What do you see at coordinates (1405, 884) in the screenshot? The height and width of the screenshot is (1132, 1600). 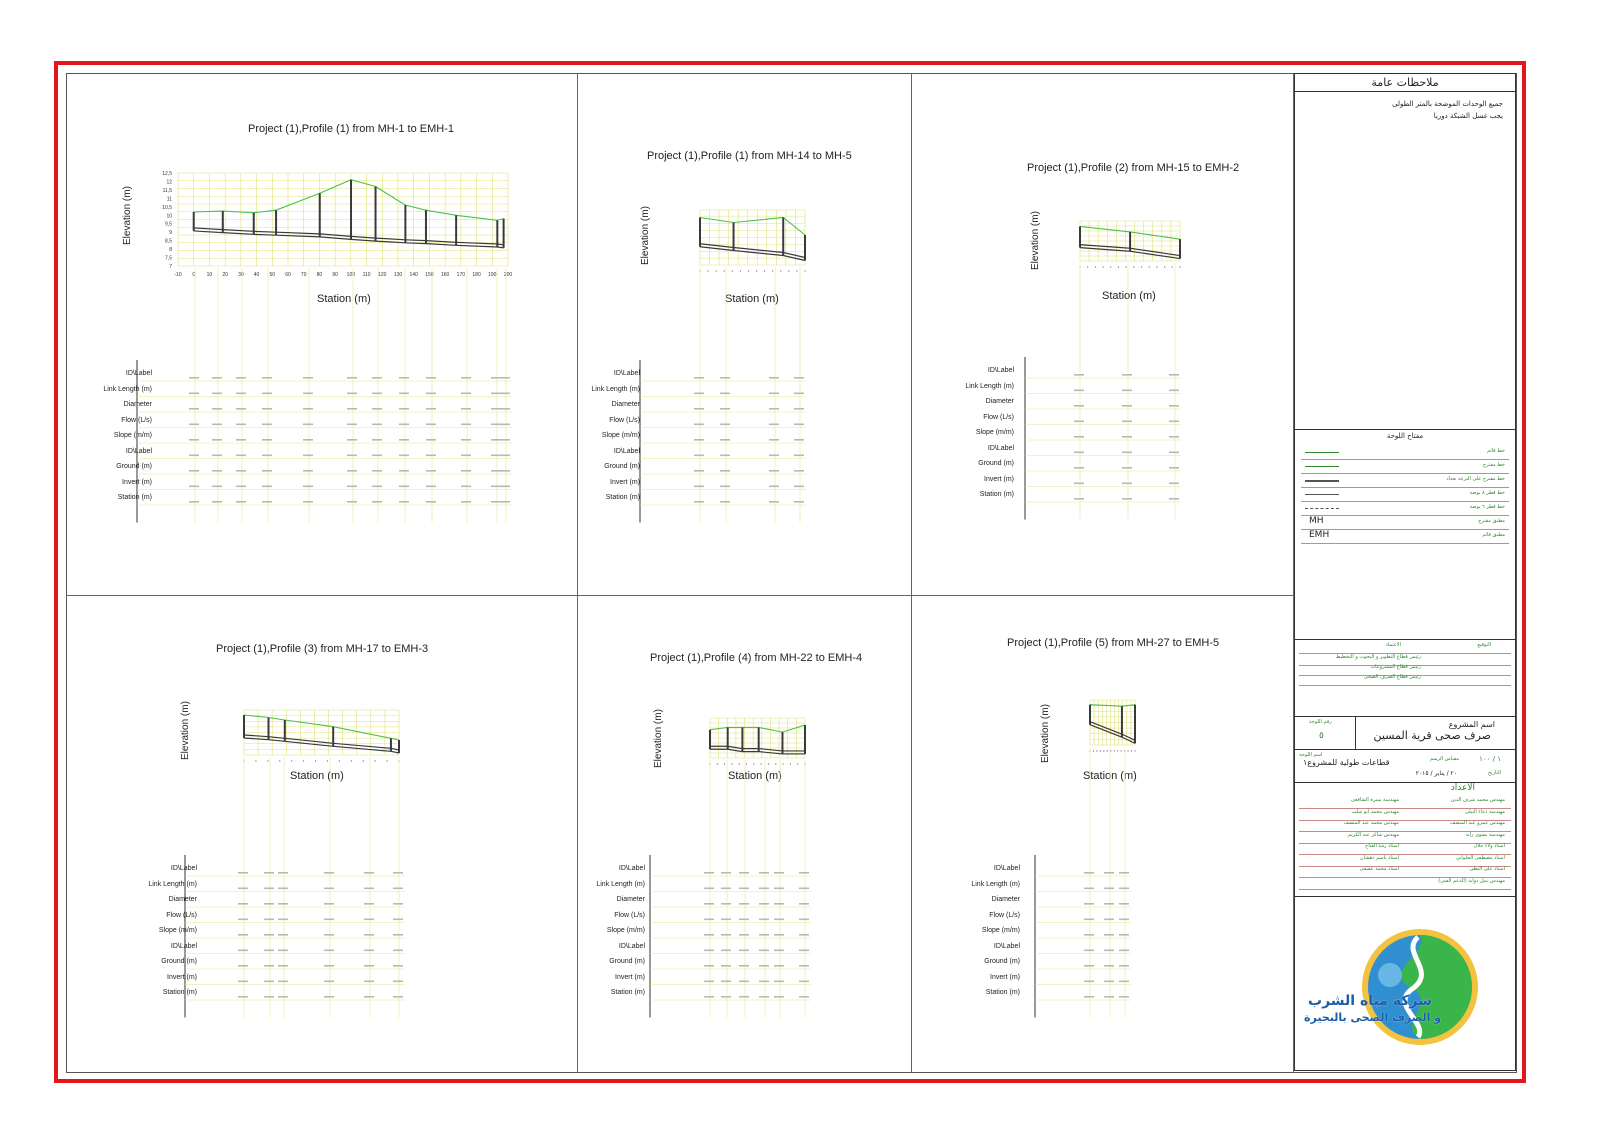 I see `staff-row: مهندس نبيل دوابة (الدعم الفنى)` at bounding box center [1405, 884].